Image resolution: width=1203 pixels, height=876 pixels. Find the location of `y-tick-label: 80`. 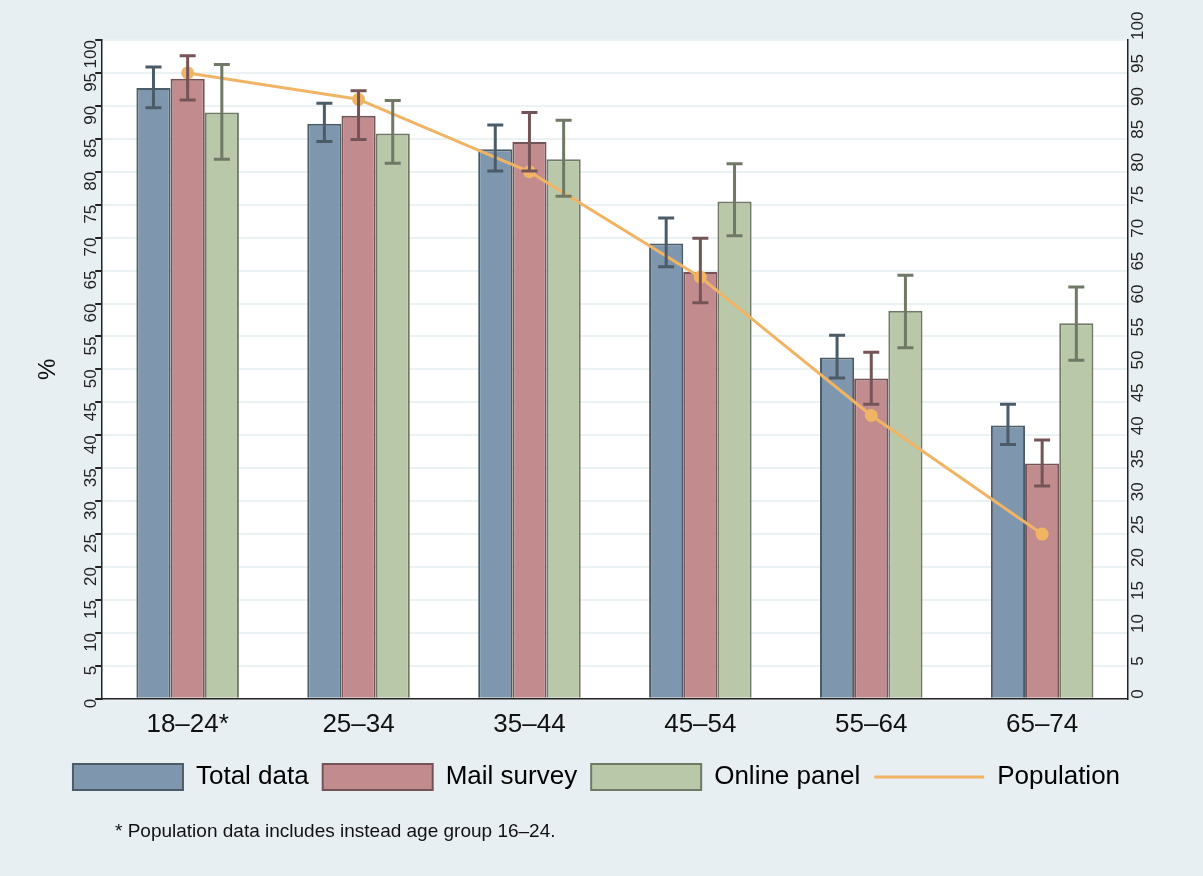

y-tick-label: 80 is located at coordinates (90, 181).